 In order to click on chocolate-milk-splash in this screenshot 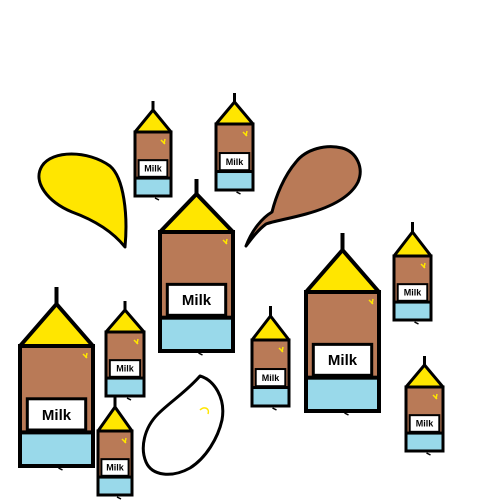, I will do `click(303, 196)`.